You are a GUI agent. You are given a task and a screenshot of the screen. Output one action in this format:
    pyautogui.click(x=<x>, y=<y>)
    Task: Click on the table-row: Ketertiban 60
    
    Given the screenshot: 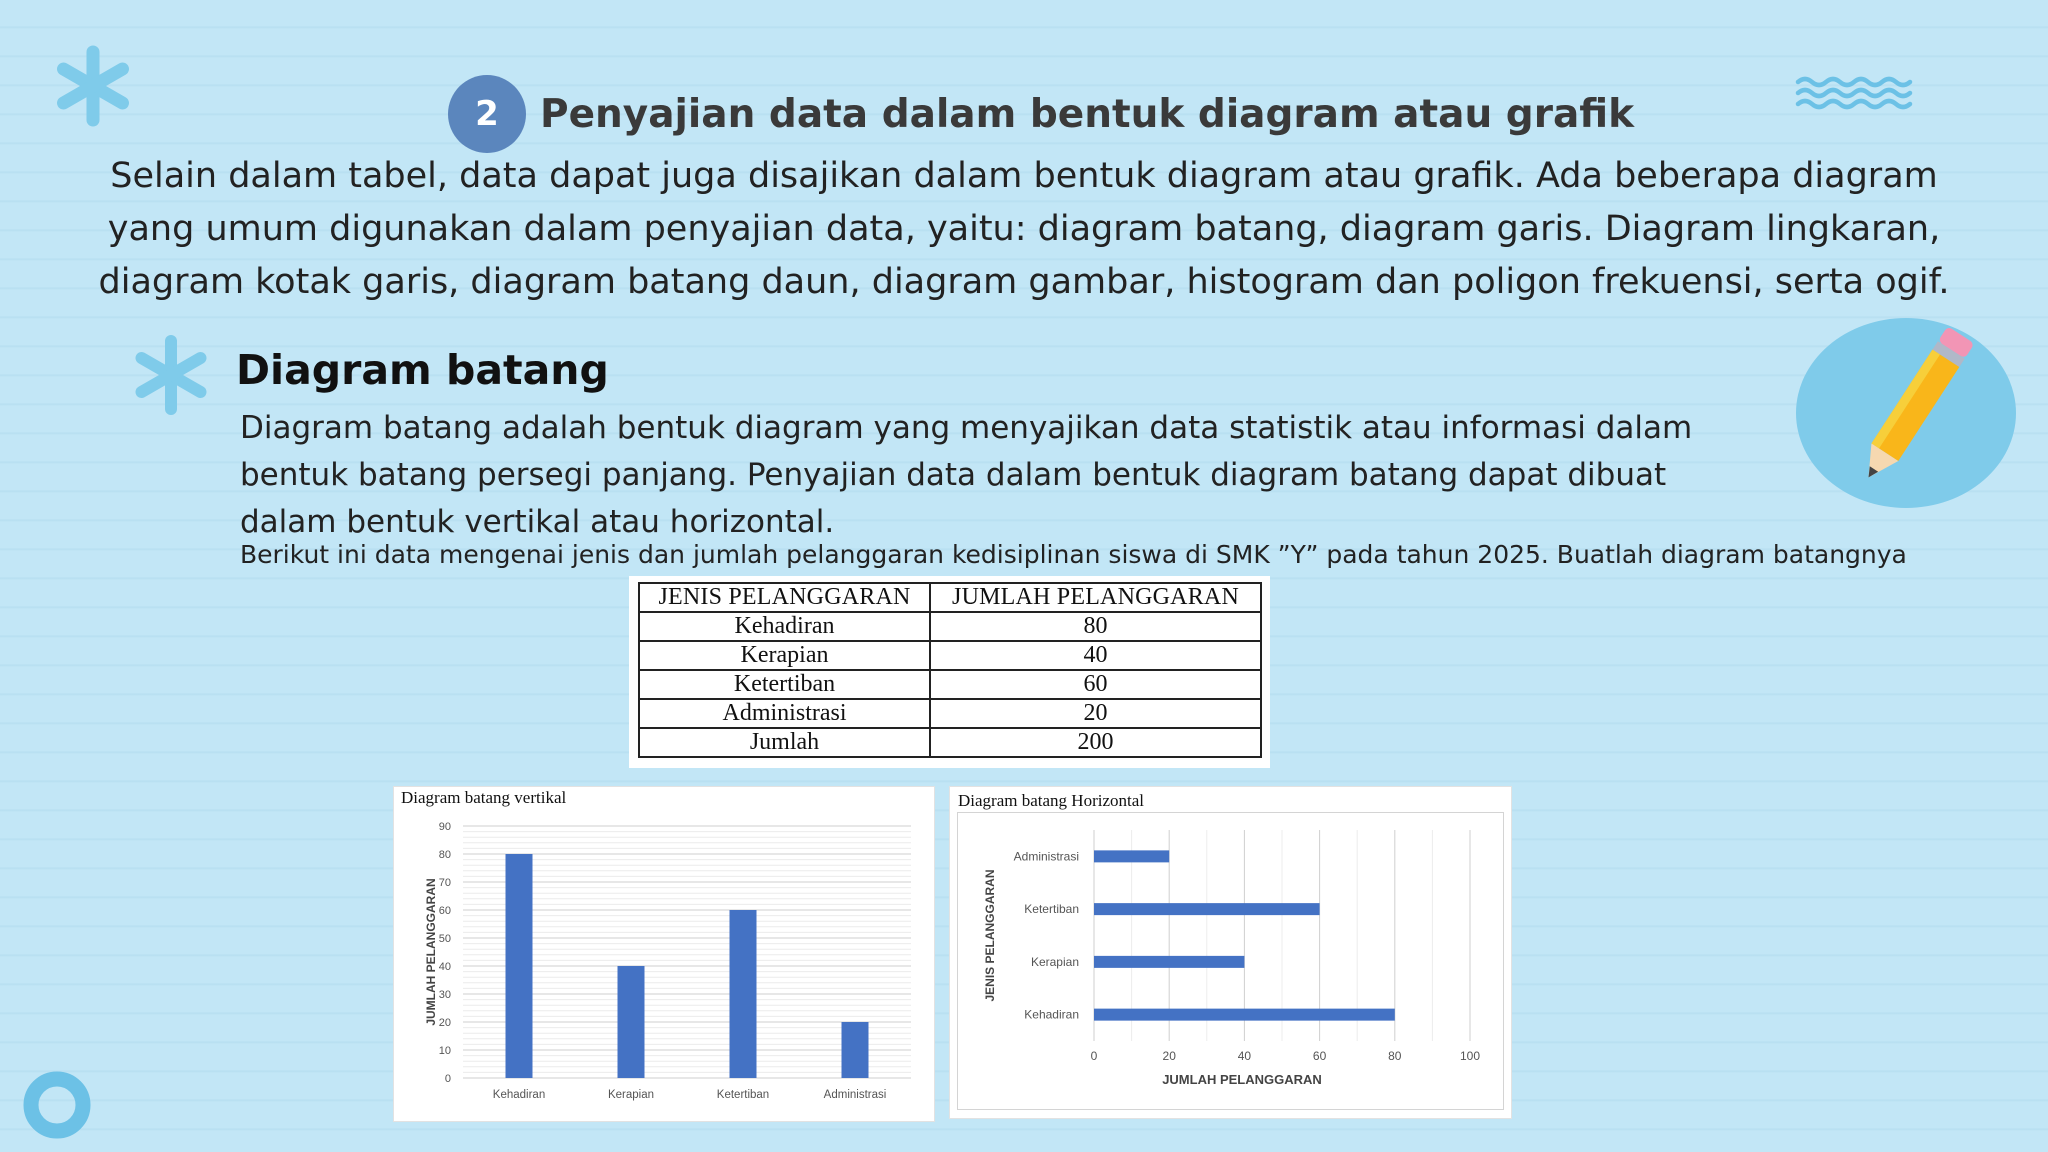 What is the action you would take?
    pyautogui.click(x=949, y=684)
    